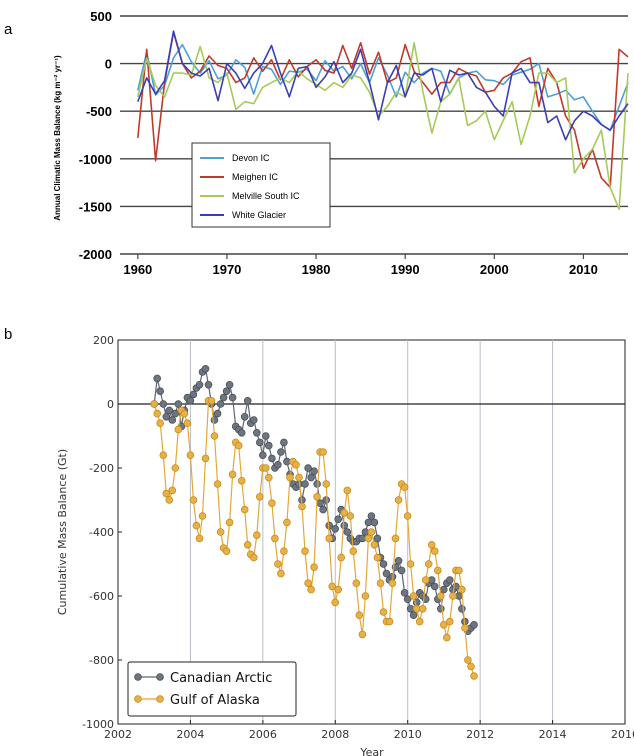 Image resolution: width=634 pixels, height=756 pixels. What do you see at coordinates (494, 269) in the screenshot?
I see `chart-a-xtick-label: 2000` at bounding box center [494, 269].